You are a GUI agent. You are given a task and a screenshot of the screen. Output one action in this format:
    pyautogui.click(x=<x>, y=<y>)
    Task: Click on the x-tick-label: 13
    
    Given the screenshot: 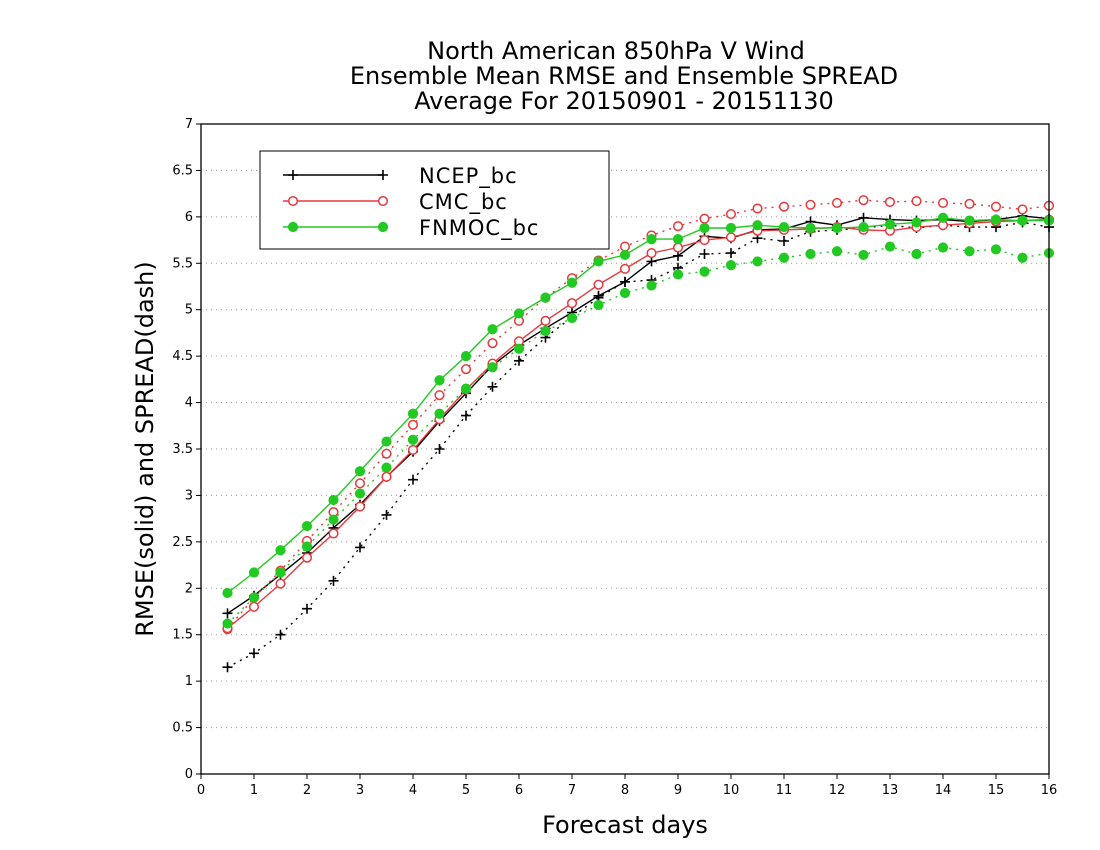 What is the action you would take?
    pyautogui.click(x=890, y=790)
    